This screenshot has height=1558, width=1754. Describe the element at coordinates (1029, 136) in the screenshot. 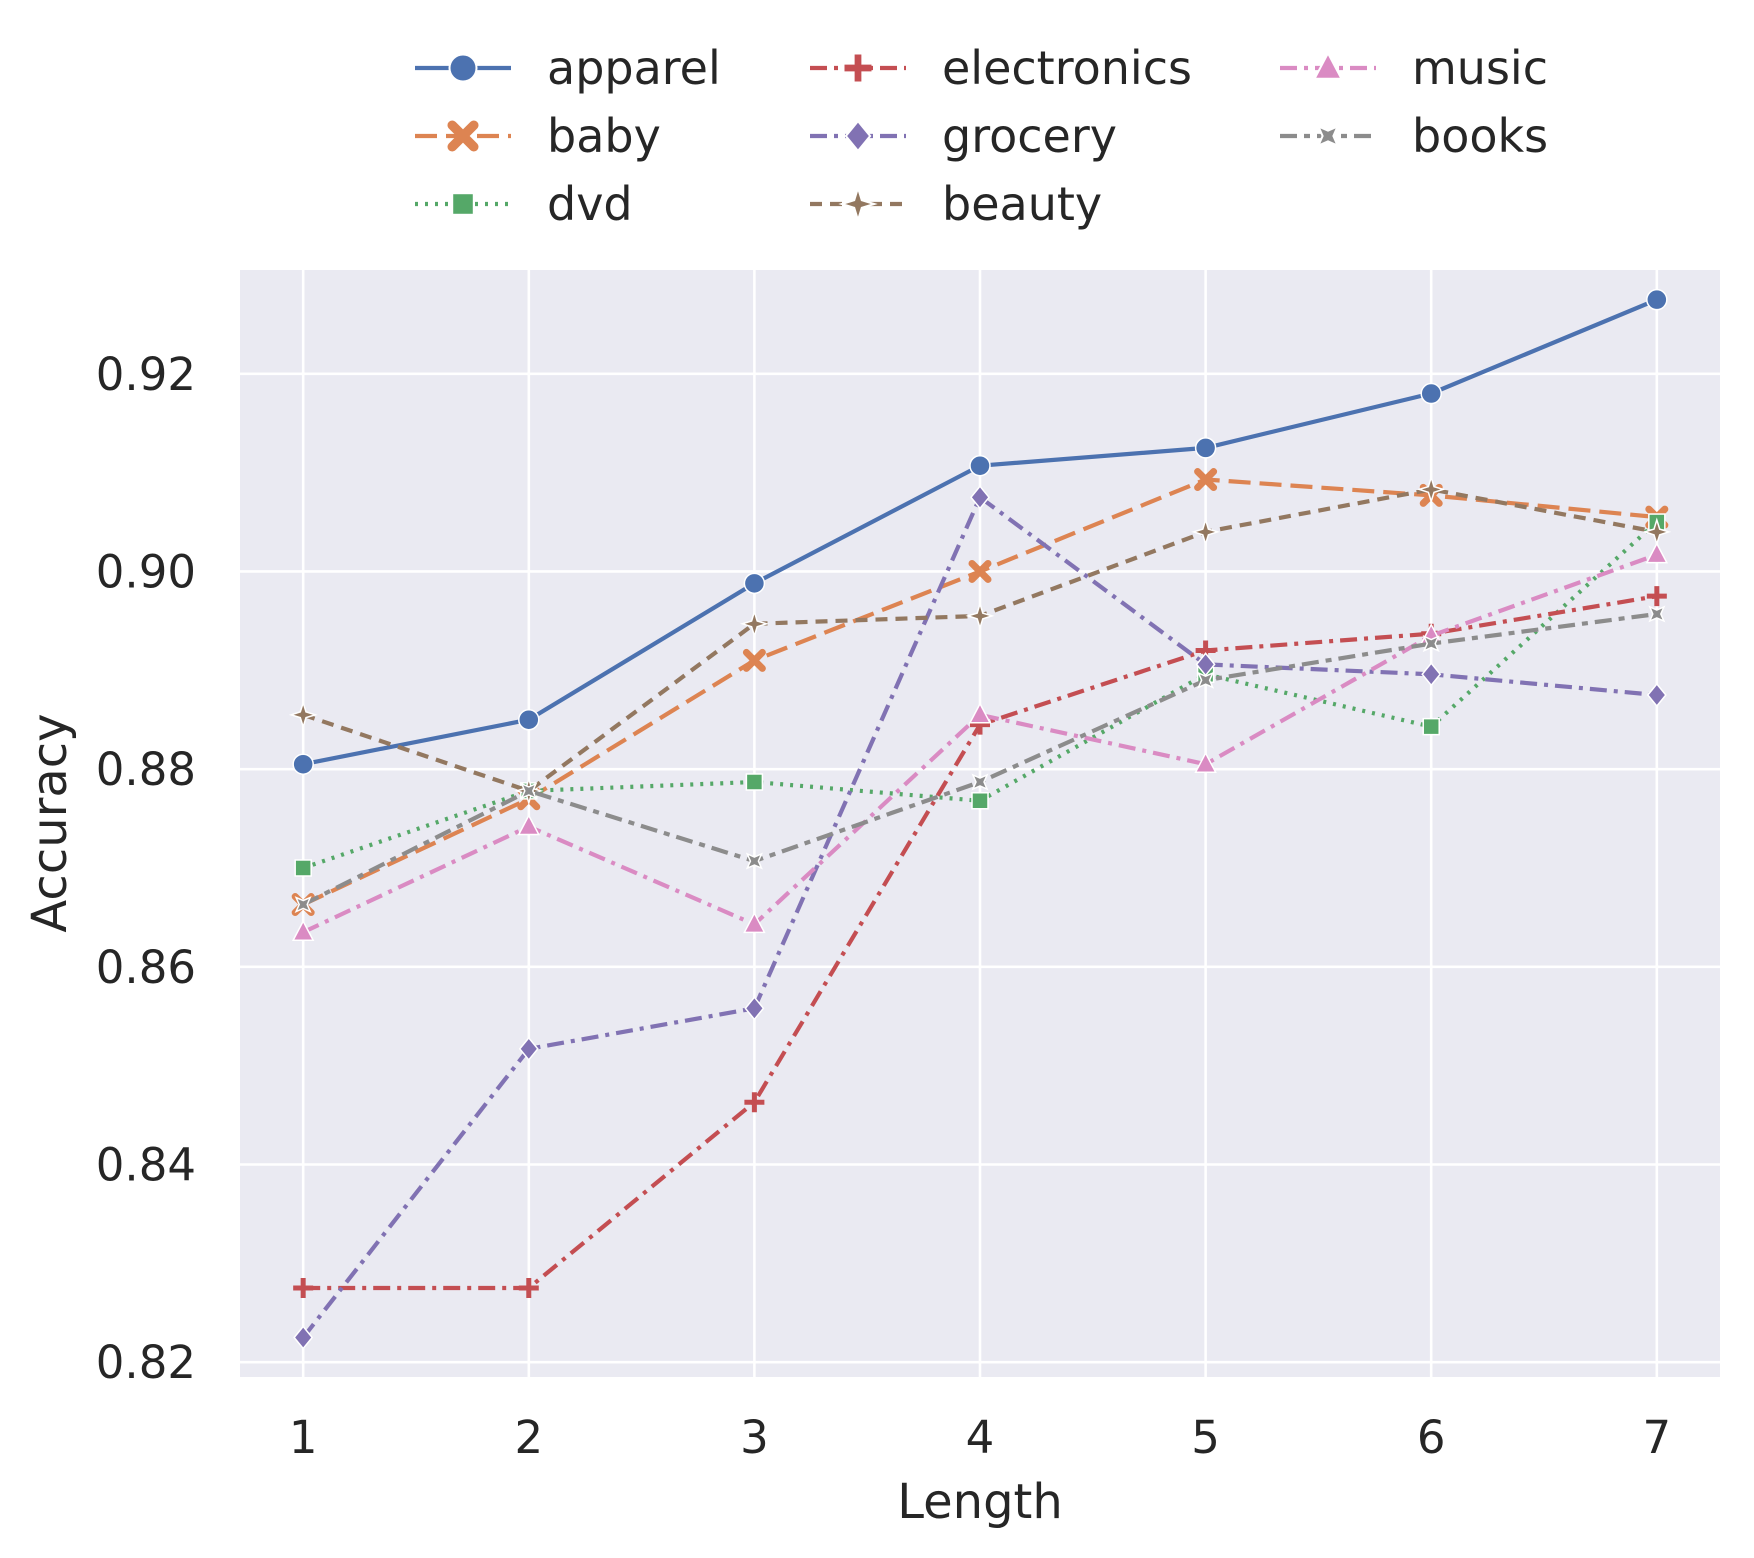

I see `legend-label: grocery` at that location.